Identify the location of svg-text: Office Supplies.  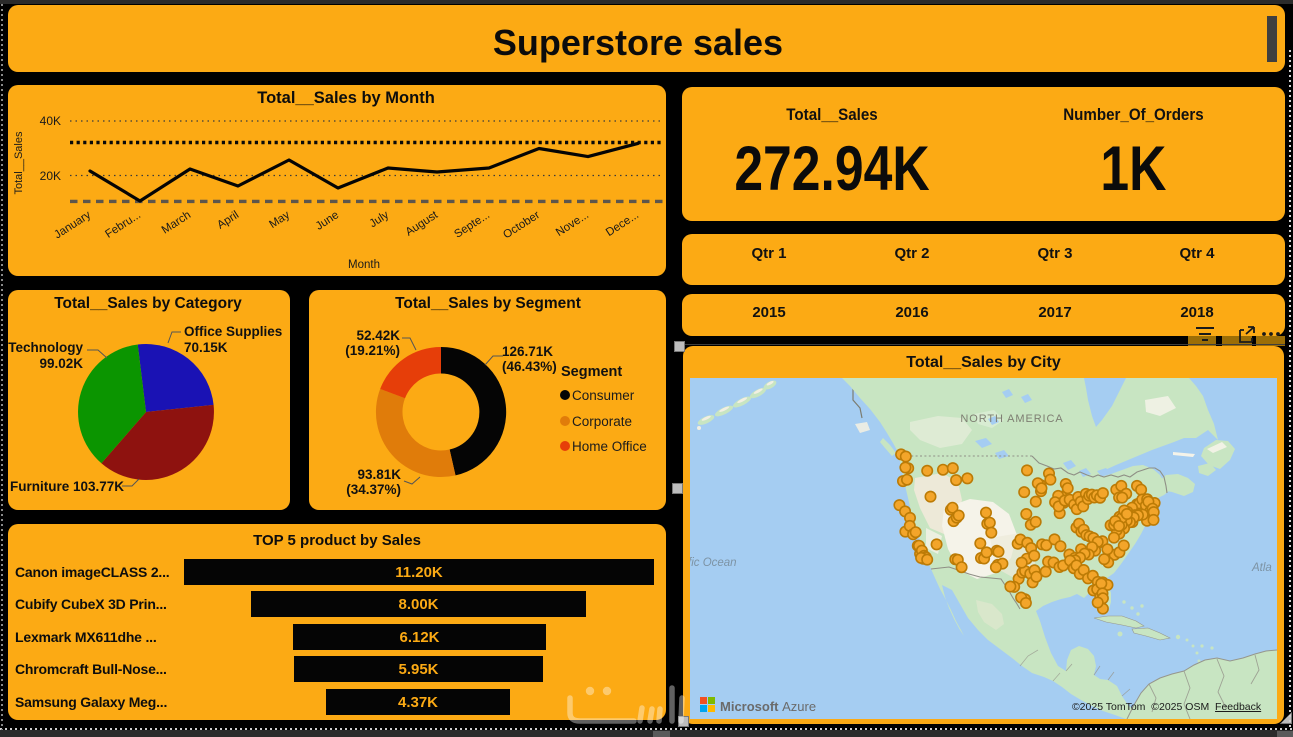
(233, 331).